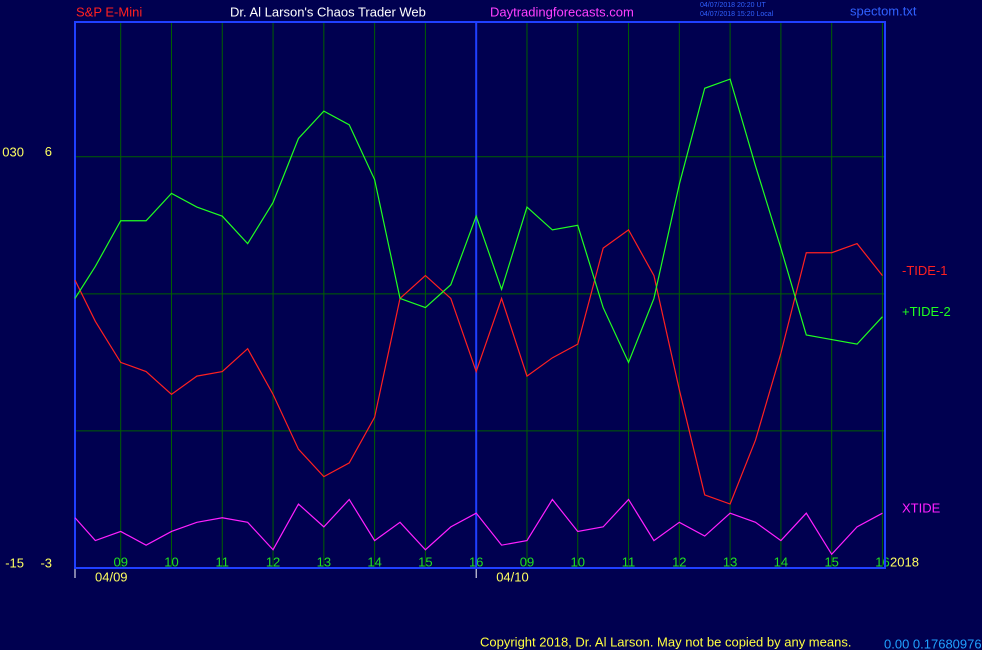 This screenshot has width=982, height=650. I want to click on file-name: spectom.txt, so click(883, 10).